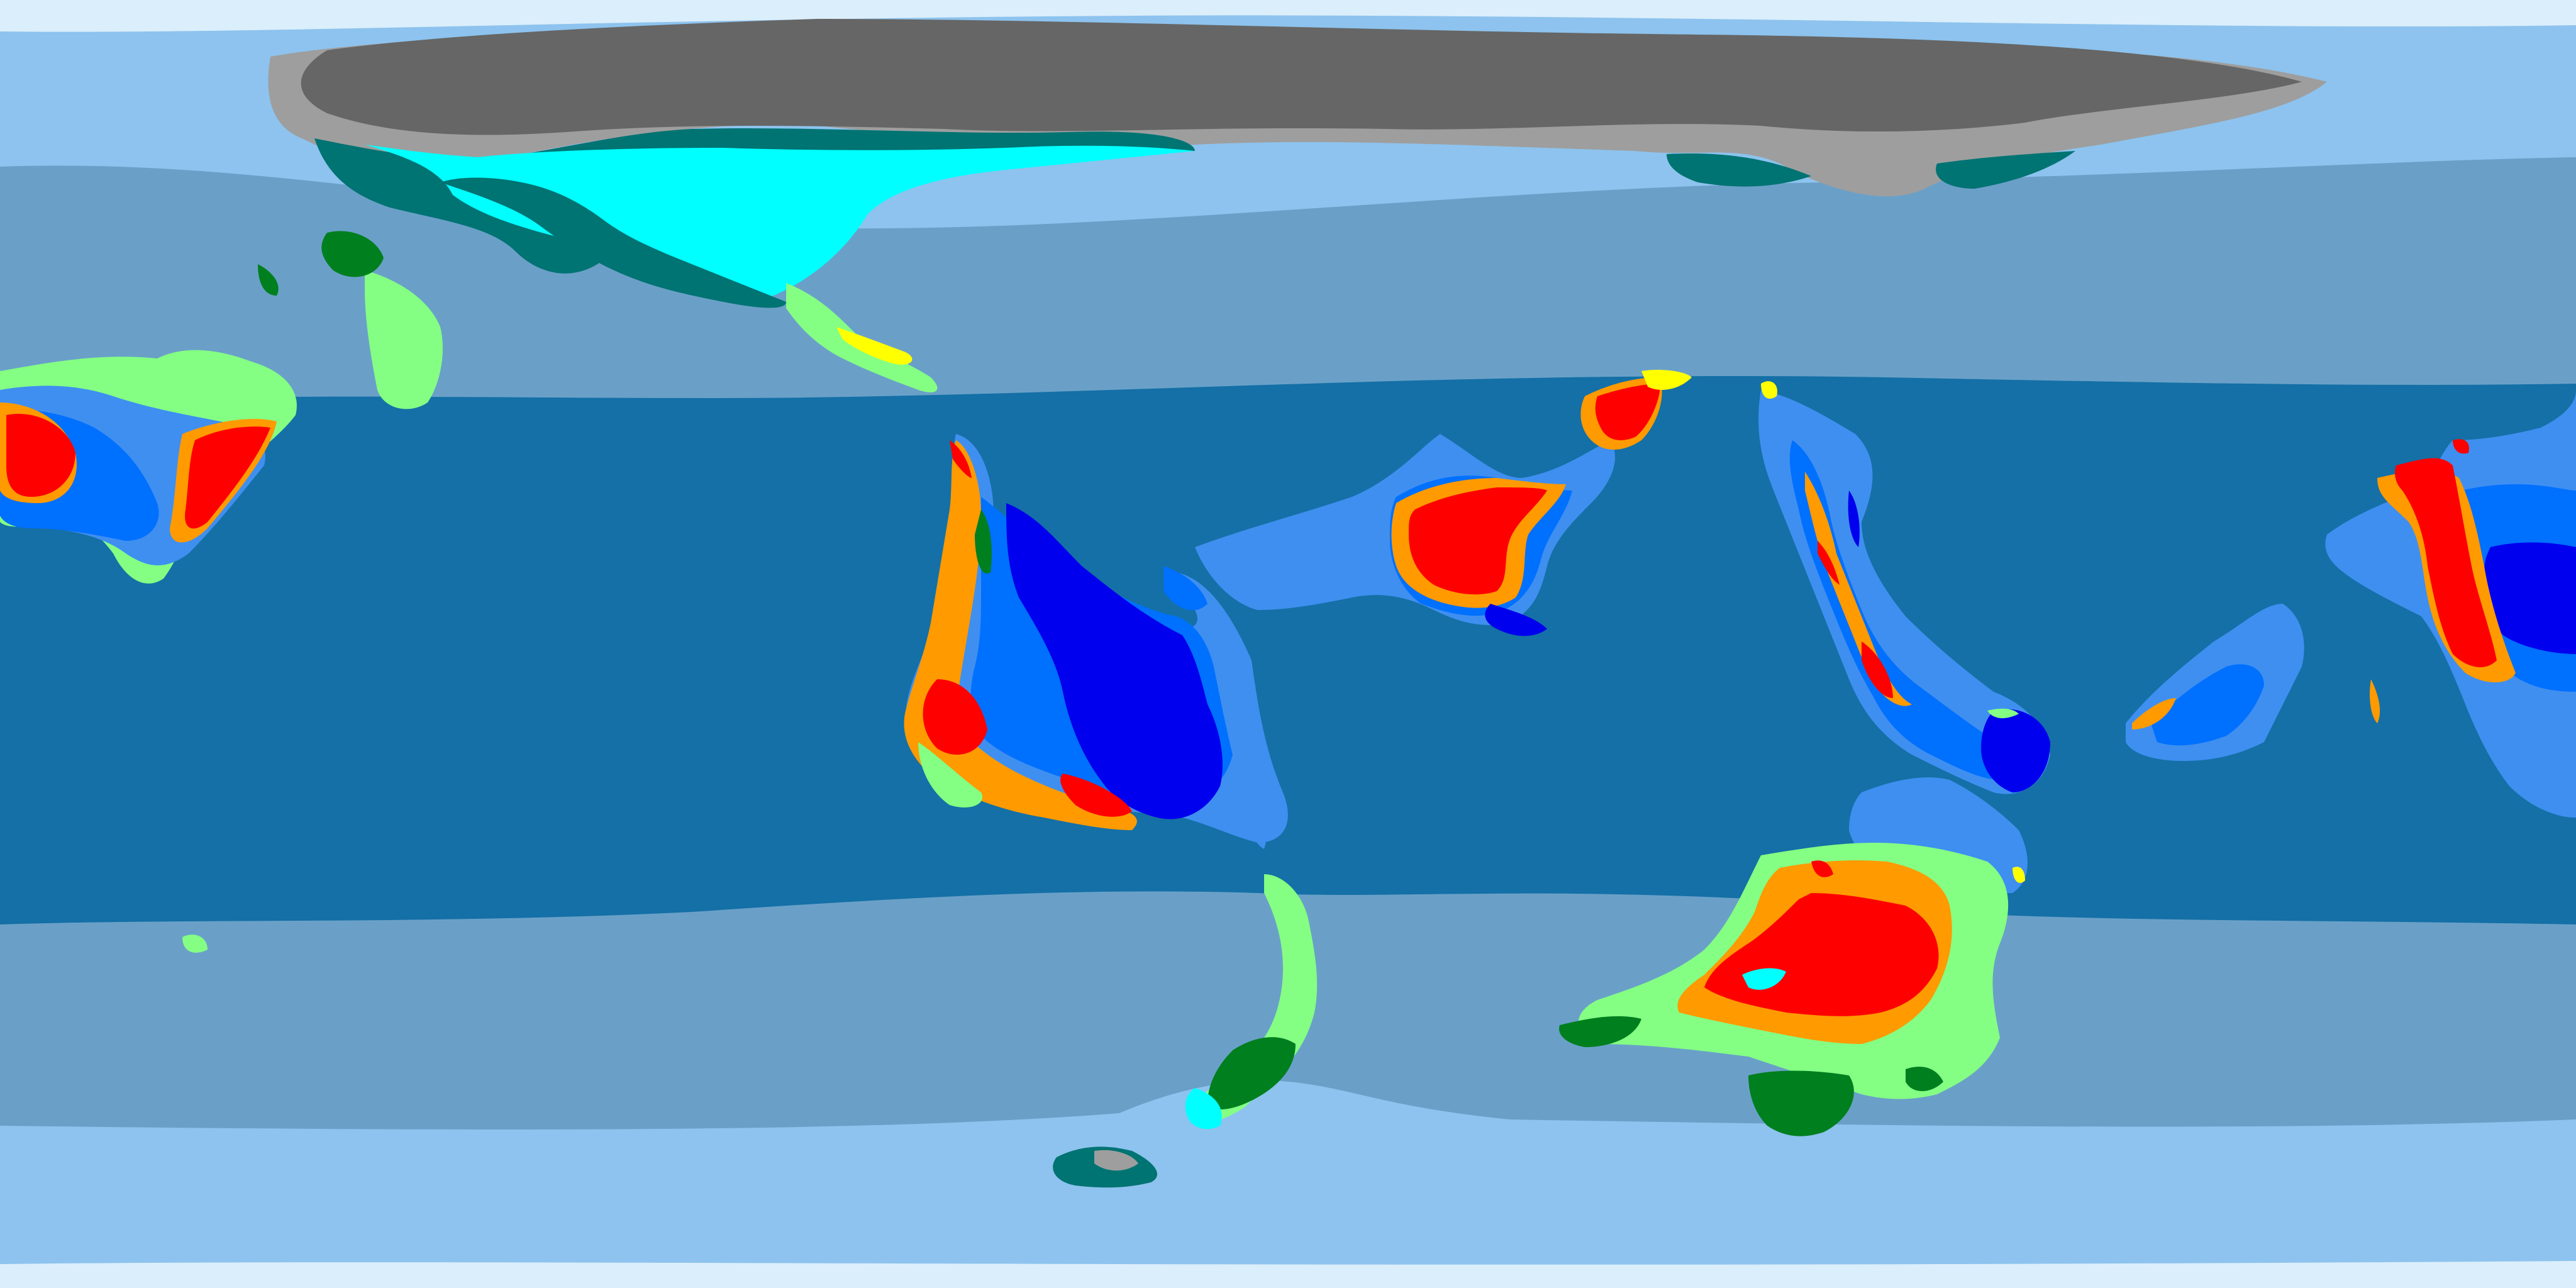 The width and height of the screenshot is (2576, 1288). What do you see at coordinates (2351, 604) in the screenshot?
I see `region-right-landmass` at bounding box center [2351, 604].